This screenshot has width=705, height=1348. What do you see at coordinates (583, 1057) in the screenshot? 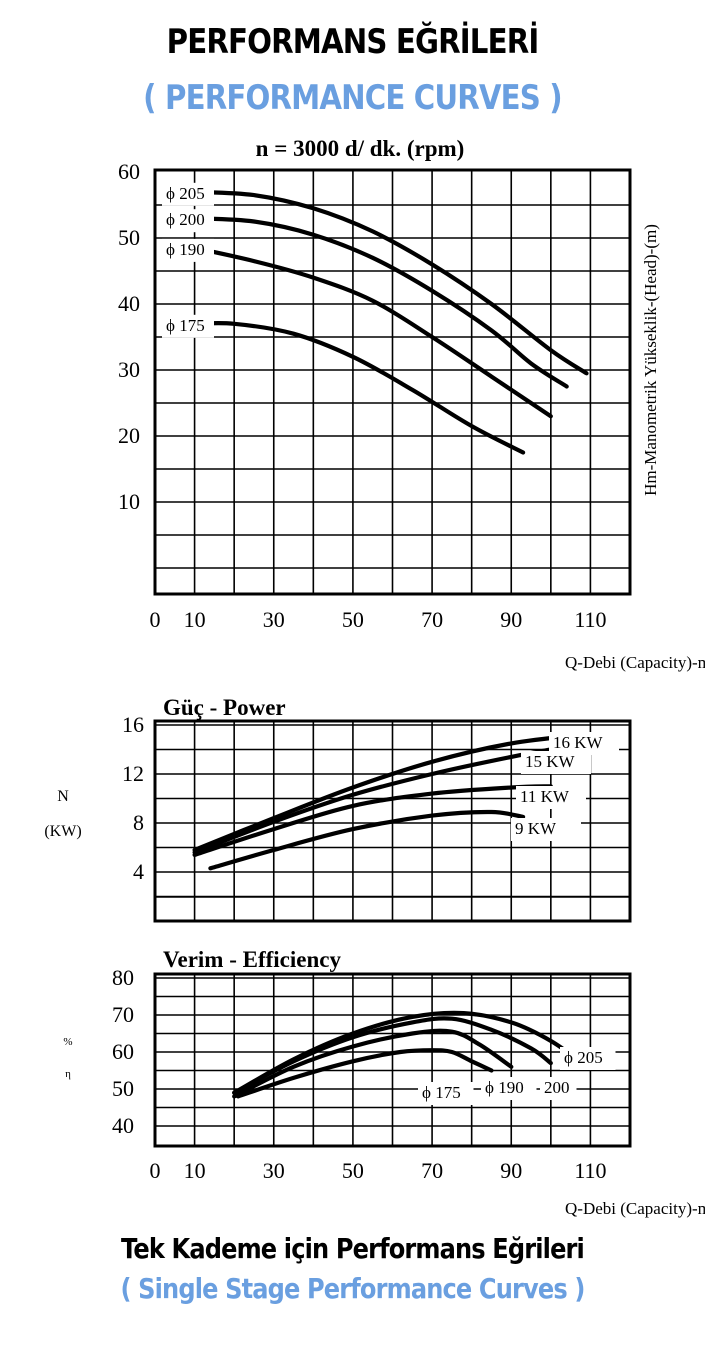
I see `efficiency-legend-label-0: ϕ 205` at bounding box center [583, 1057].